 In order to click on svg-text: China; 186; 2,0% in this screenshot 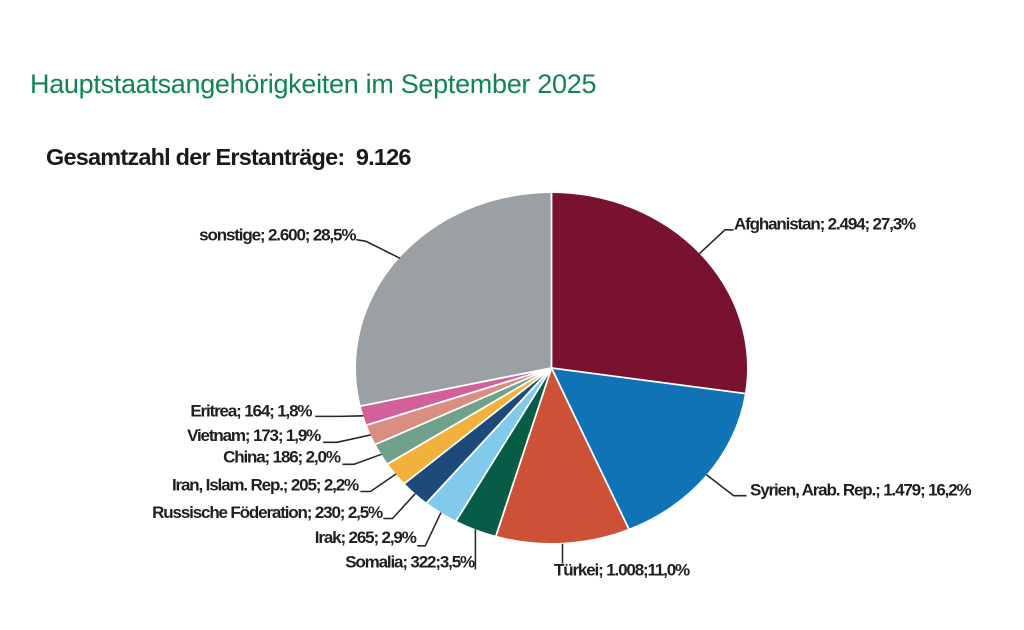, I will do `click(282, 457)`.